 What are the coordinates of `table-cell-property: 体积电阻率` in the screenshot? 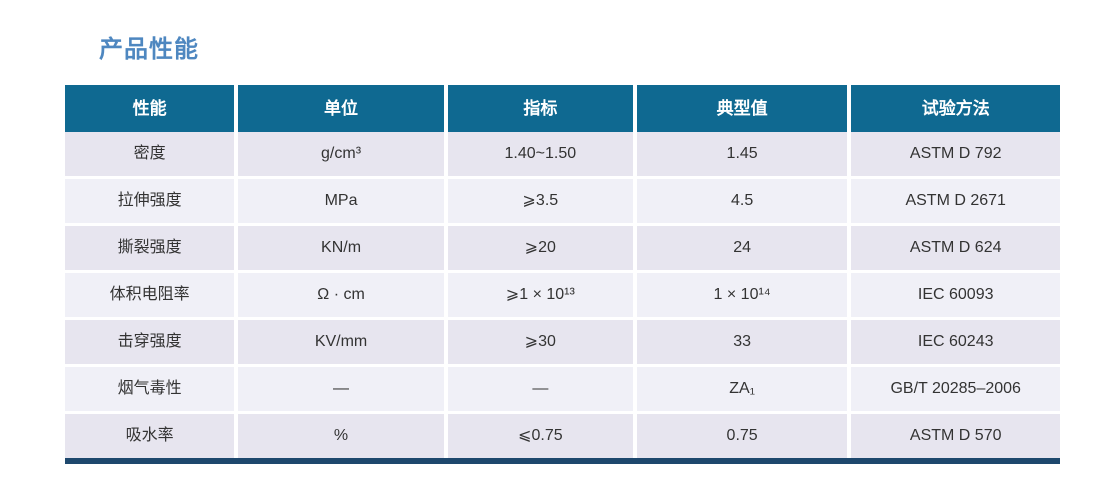 It's located at (150, 295).